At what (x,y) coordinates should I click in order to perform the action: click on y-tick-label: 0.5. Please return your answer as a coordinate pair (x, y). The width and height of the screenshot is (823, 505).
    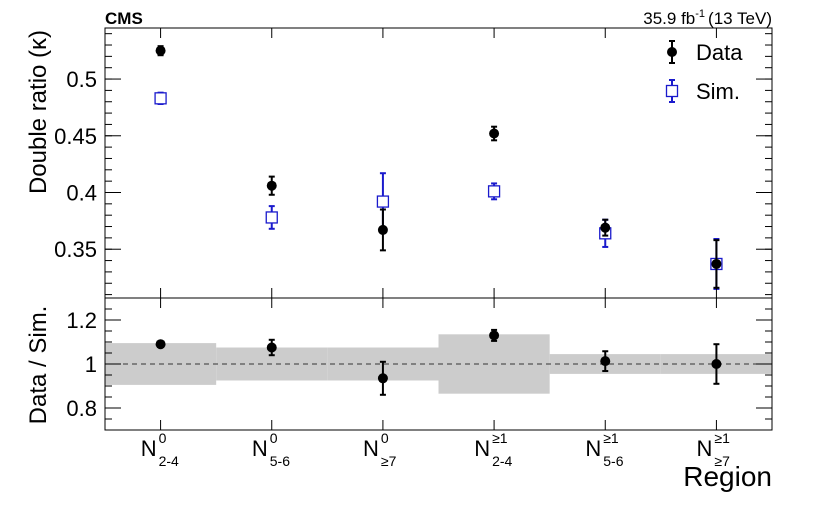
    Looking at the image, I should click on (81, 79).